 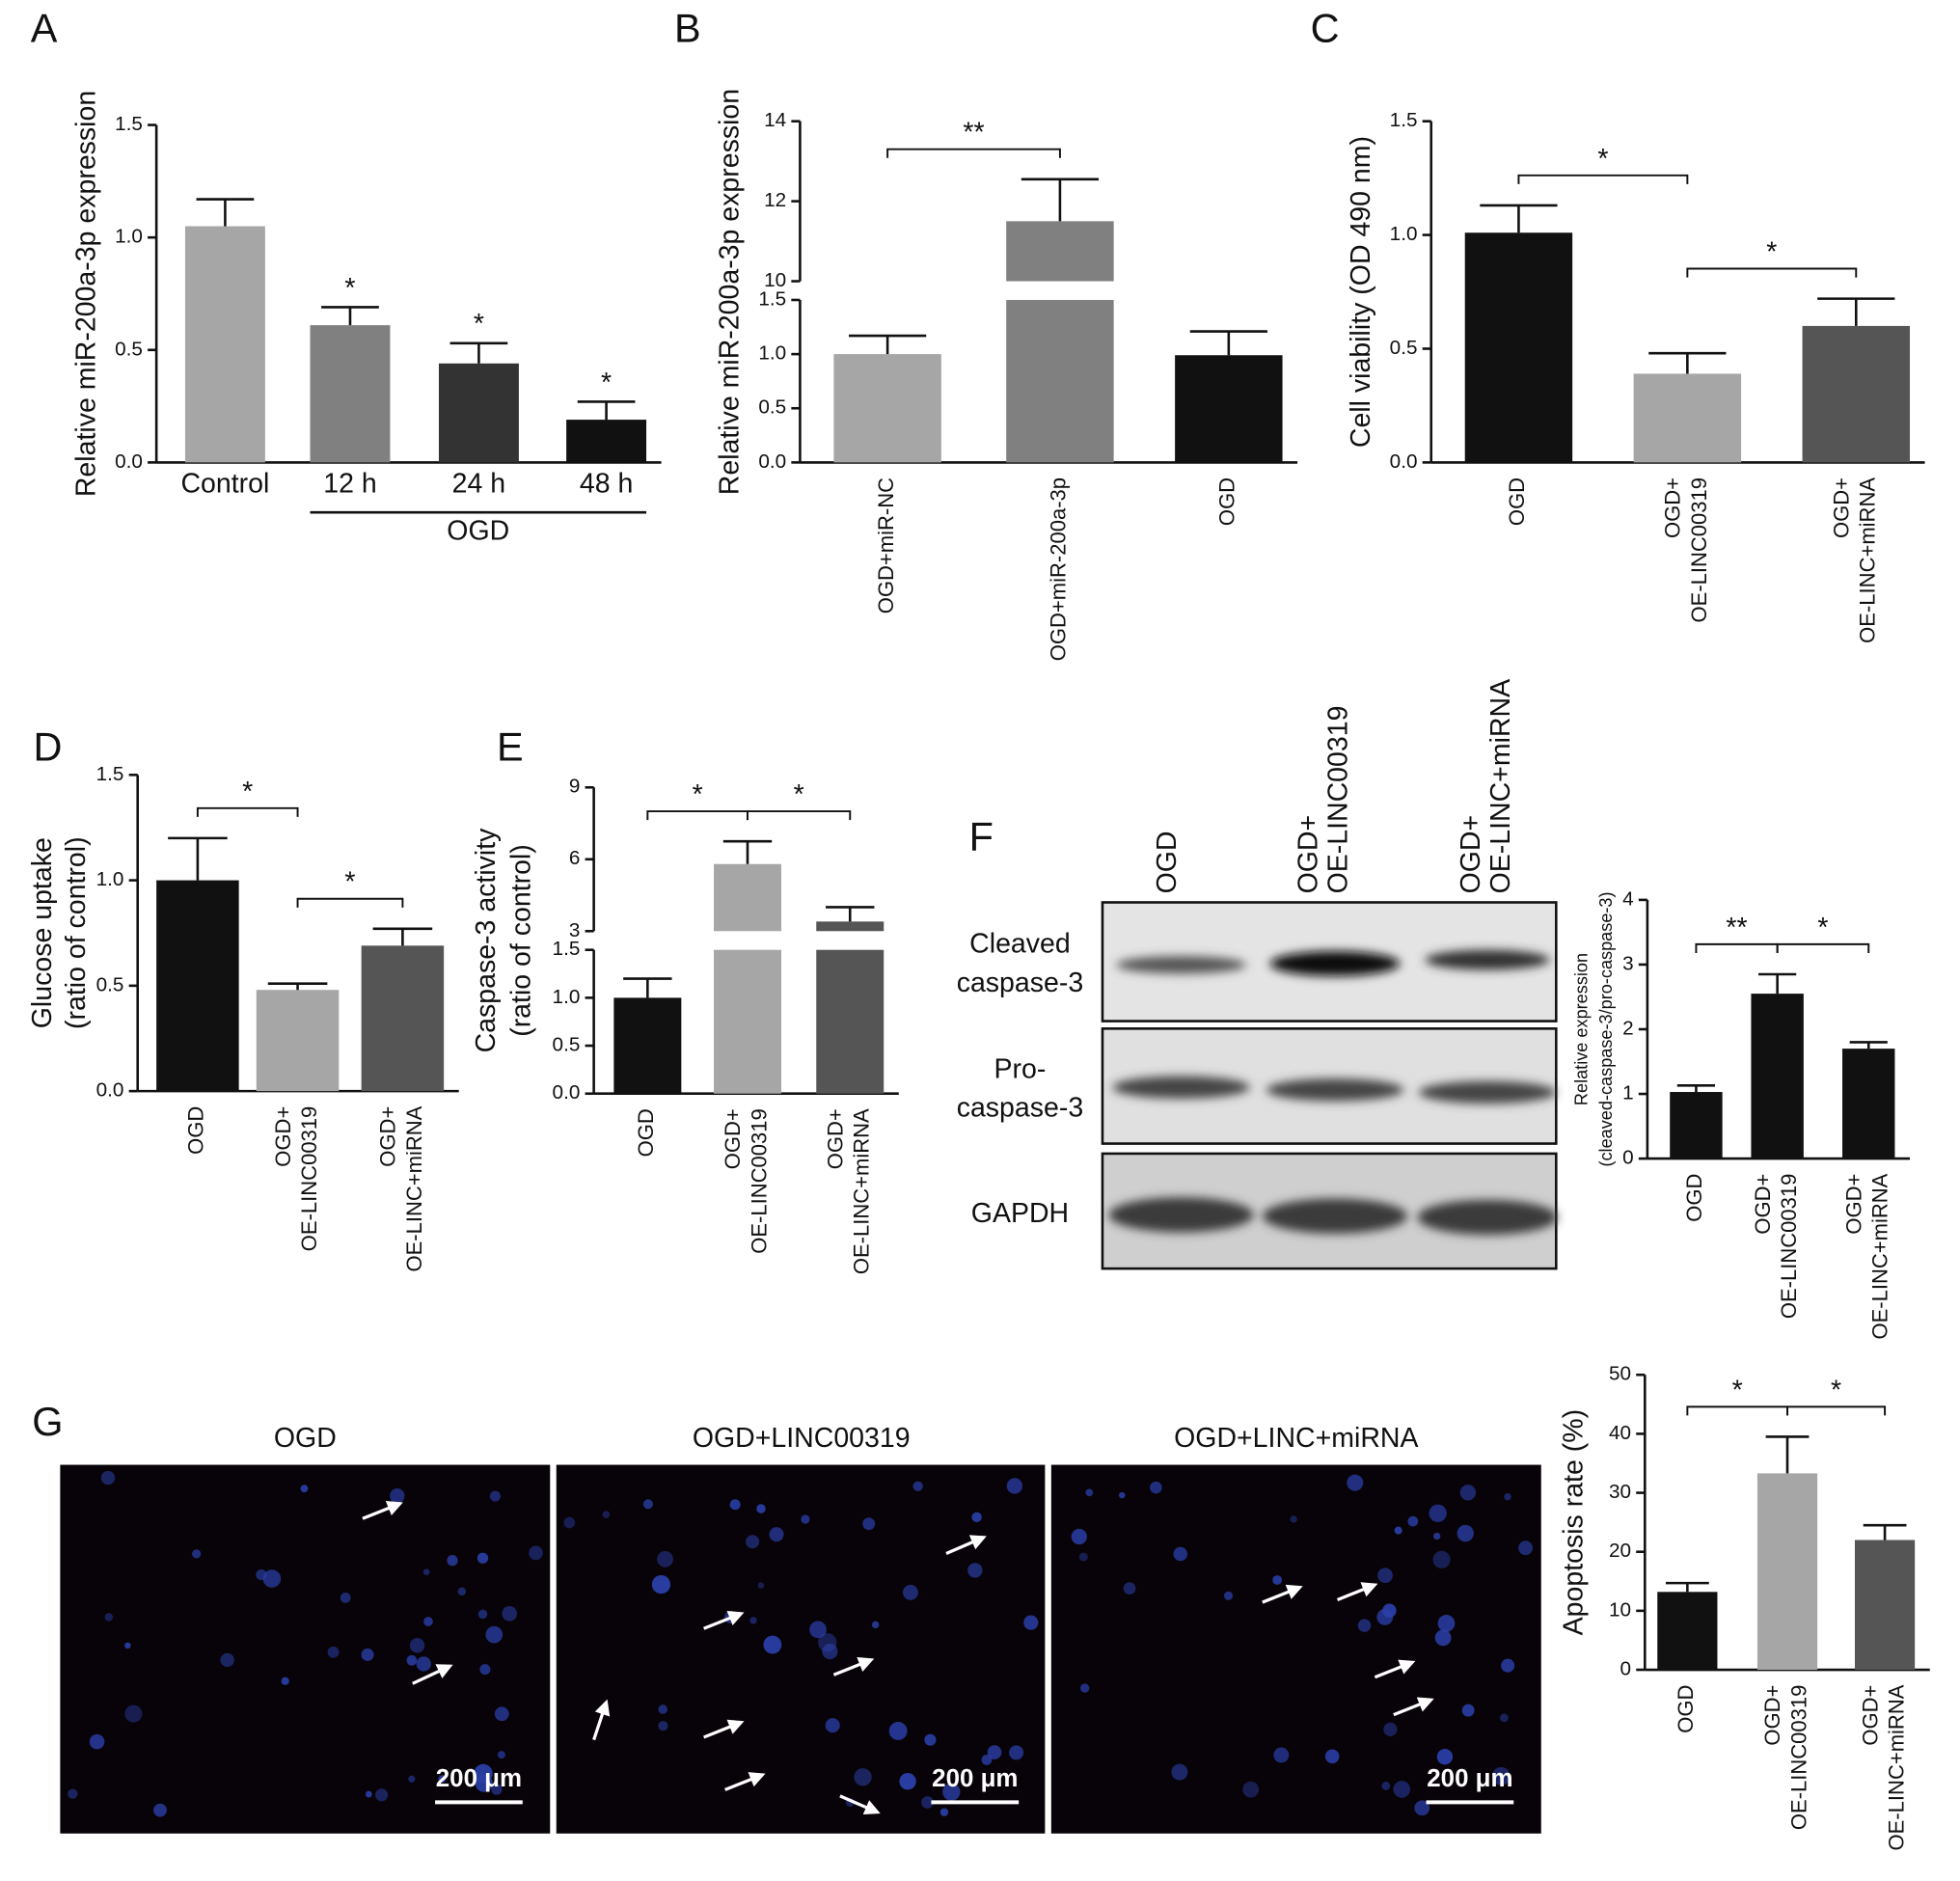 I want to click on y-tick-label: 9, so click(x=575, y=787).